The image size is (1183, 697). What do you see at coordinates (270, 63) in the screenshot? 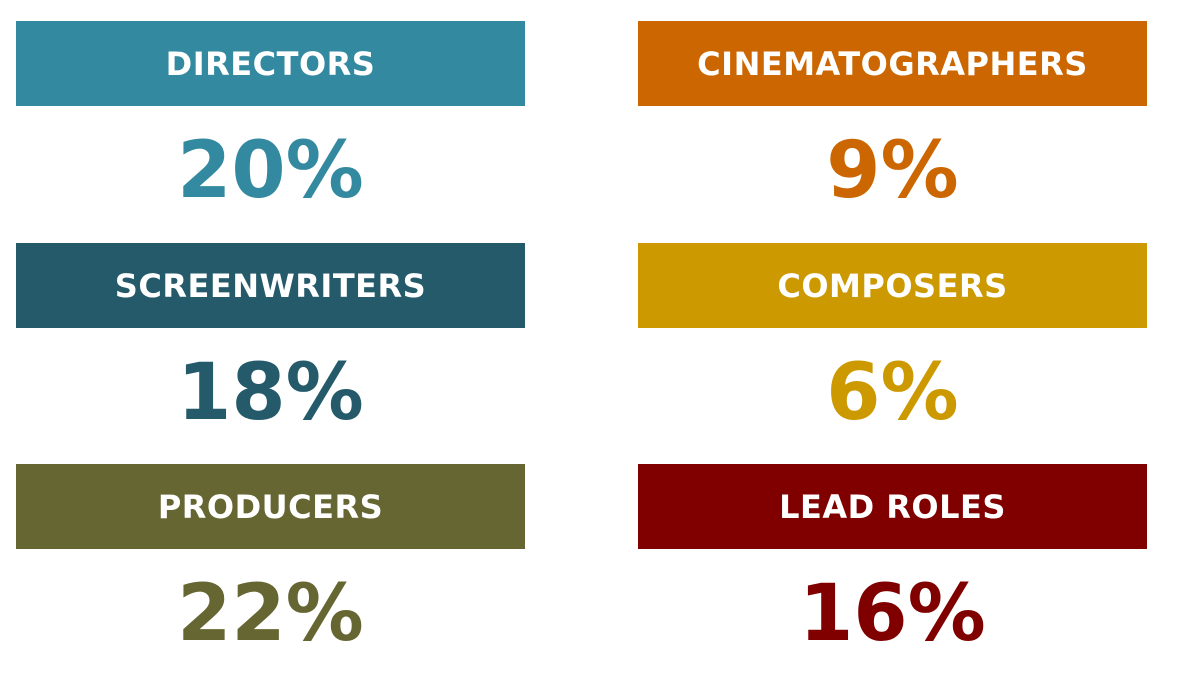
I see `card-label: DIRECTORS` at bounding box center [270, 63].